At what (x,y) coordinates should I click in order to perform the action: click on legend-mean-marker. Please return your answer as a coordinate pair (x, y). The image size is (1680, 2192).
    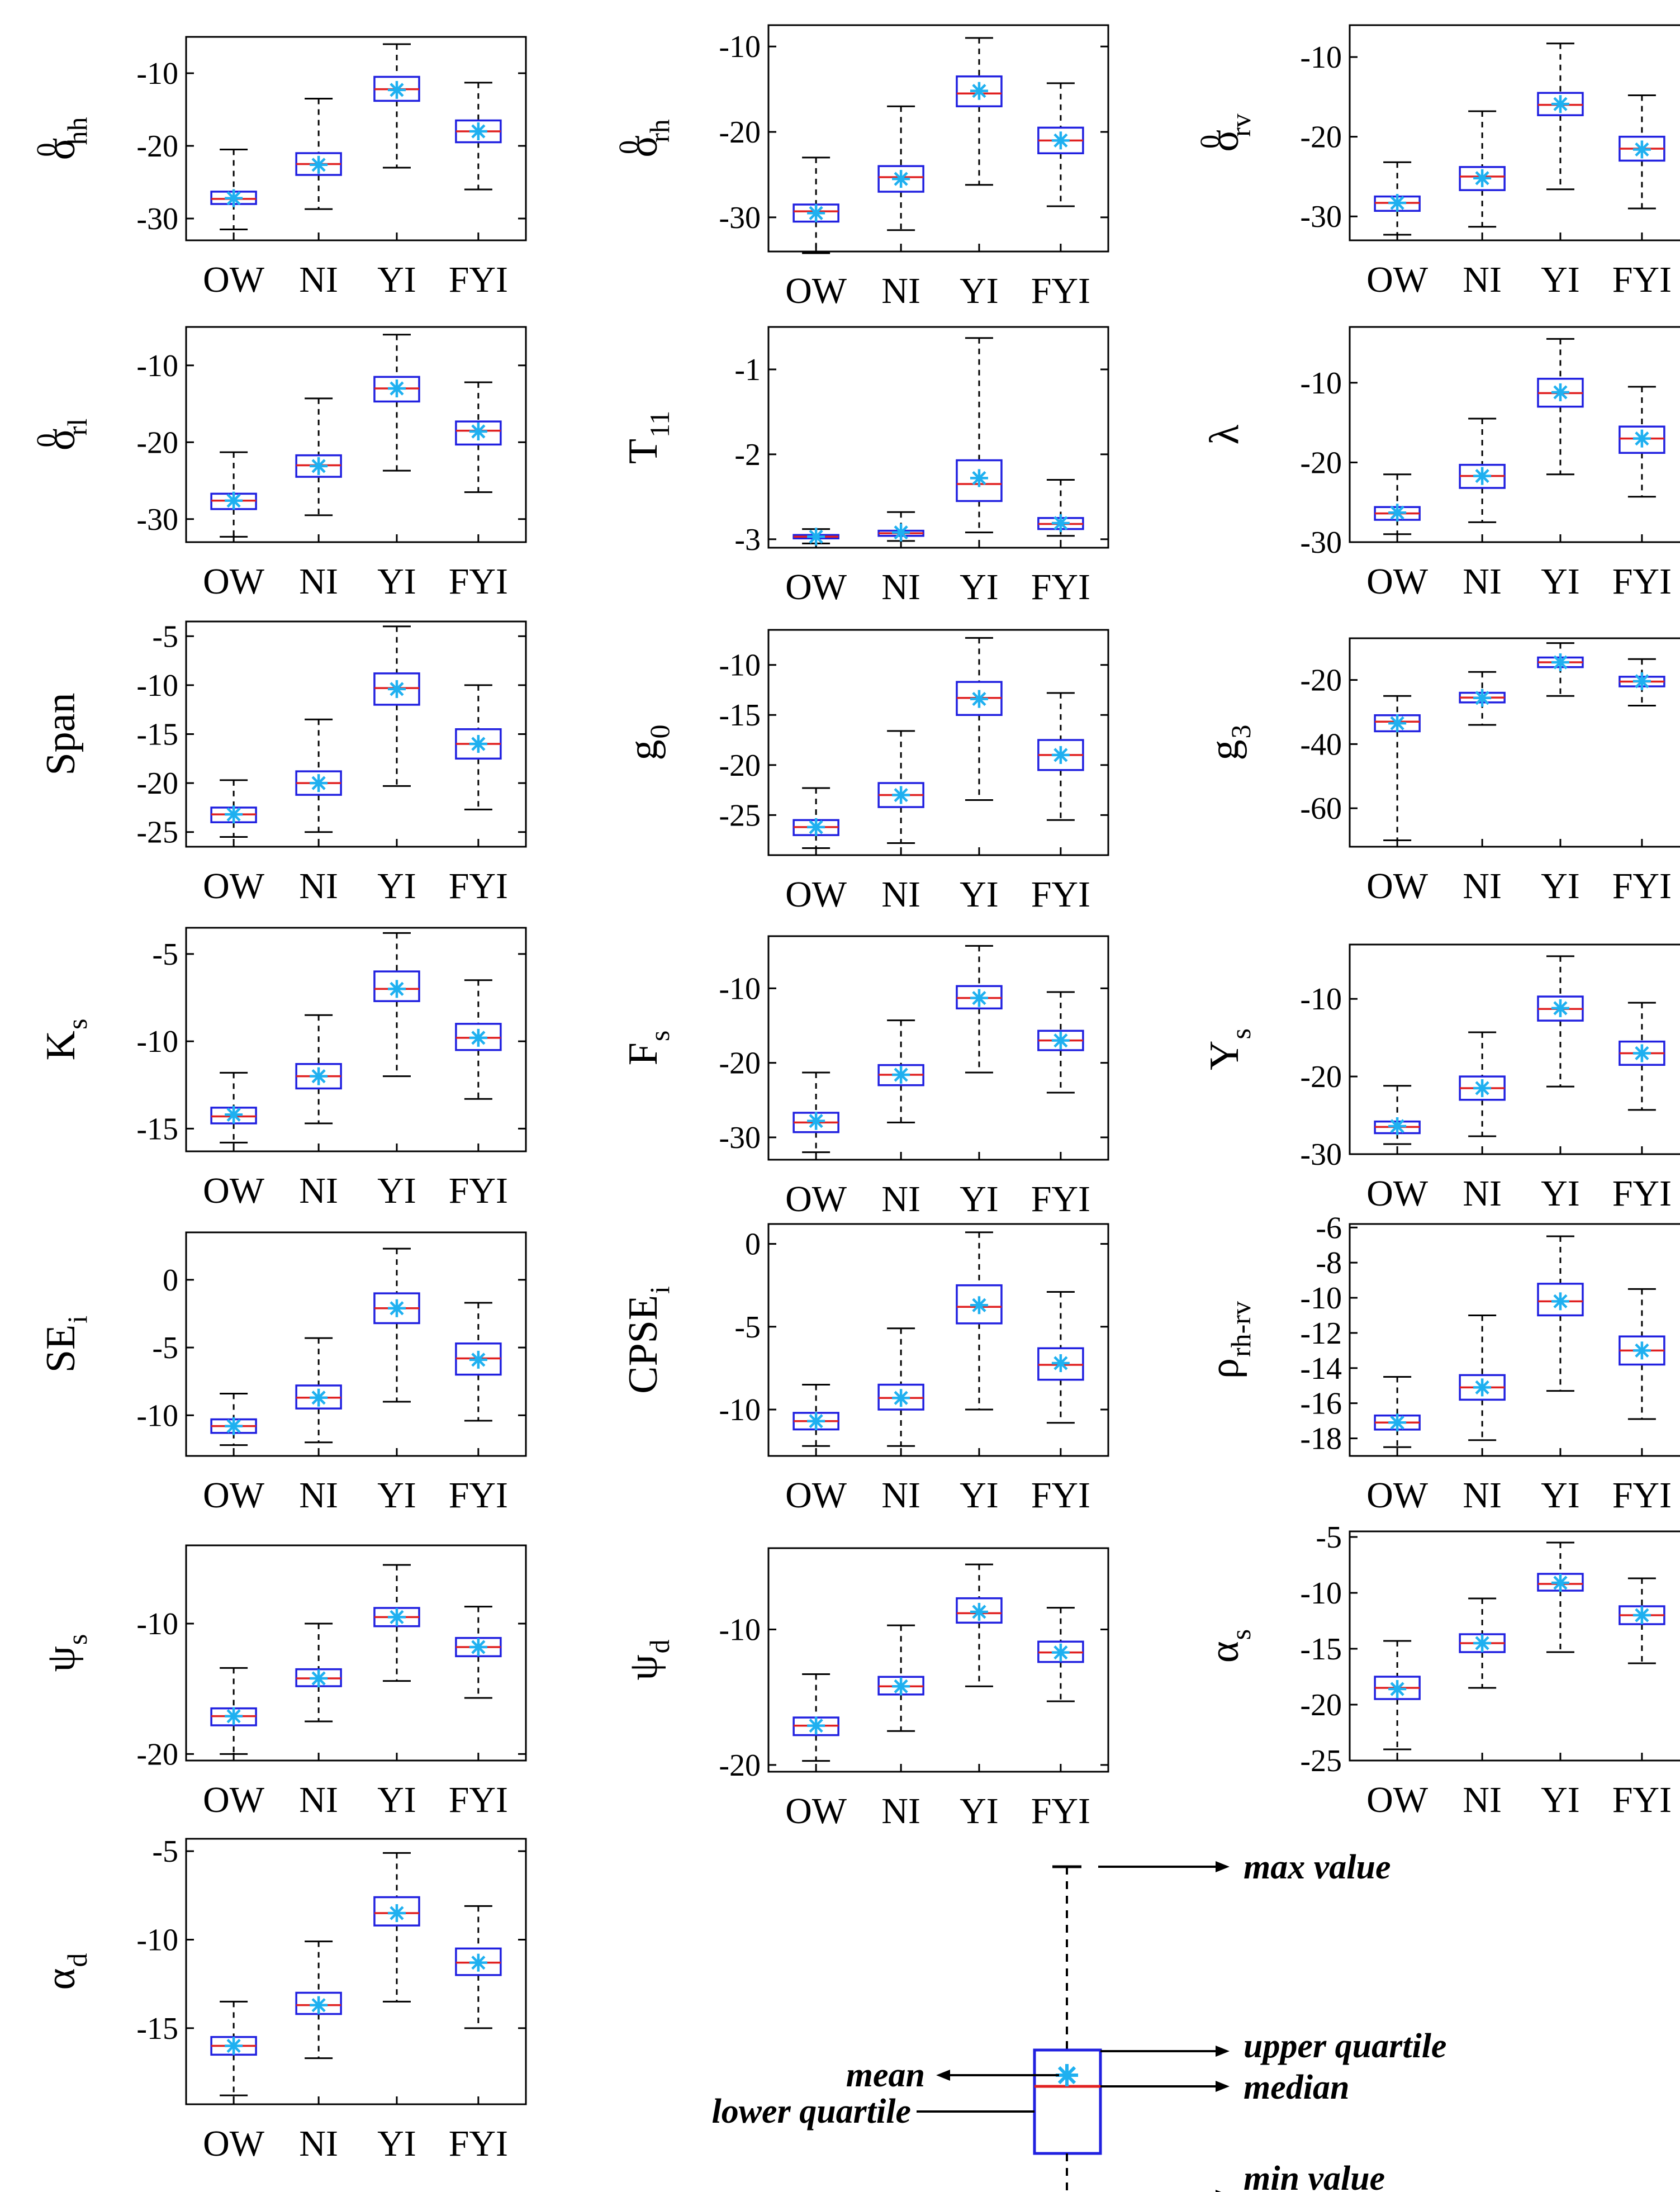
    Looking at the image, I should click on (1067, 2075).